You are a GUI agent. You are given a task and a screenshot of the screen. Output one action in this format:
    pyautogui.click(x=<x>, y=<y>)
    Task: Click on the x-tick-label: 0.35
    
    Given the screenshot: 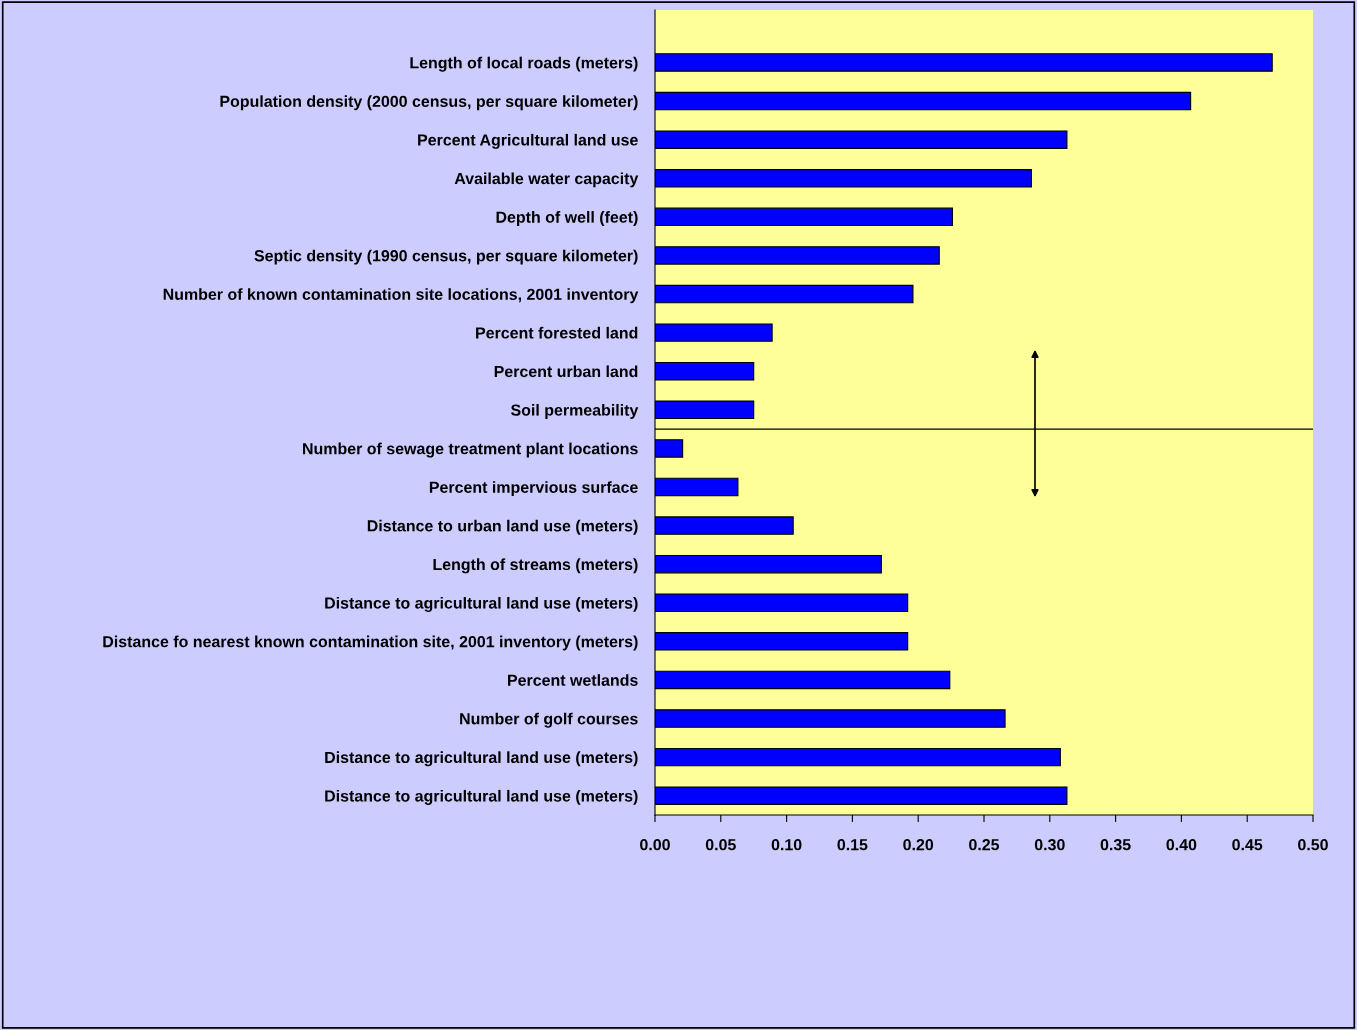 What is the action you would take?
    pyautogui.click(x=1115, y=845)
    